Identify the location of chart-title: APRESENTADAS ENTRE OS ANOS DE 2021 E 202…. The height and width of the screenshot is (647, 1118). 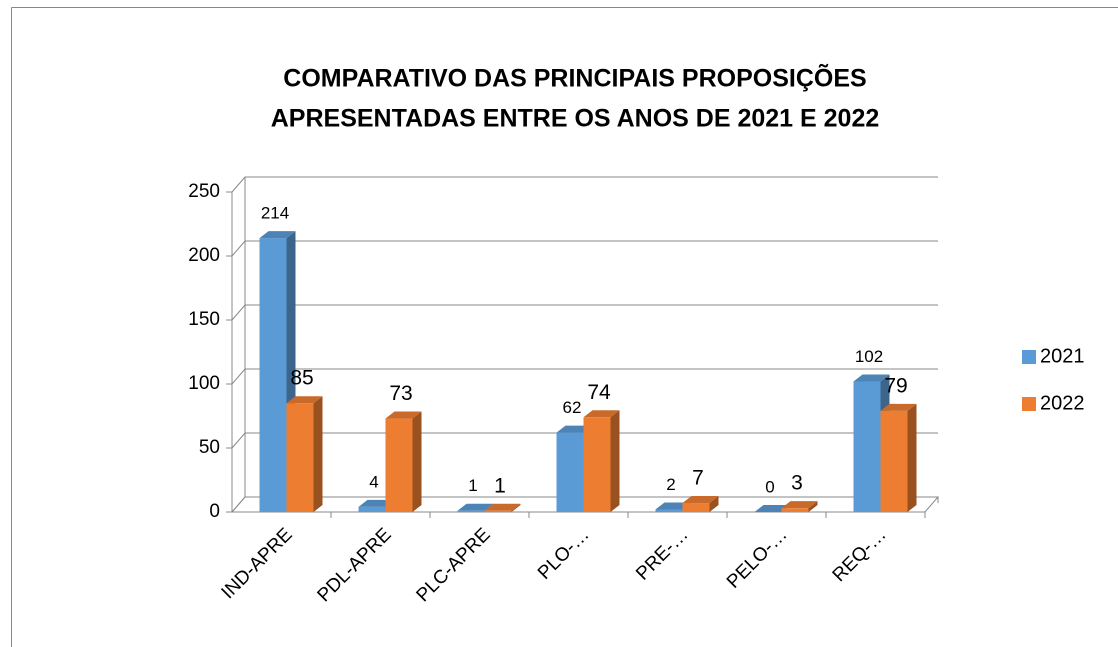
(575, 119).